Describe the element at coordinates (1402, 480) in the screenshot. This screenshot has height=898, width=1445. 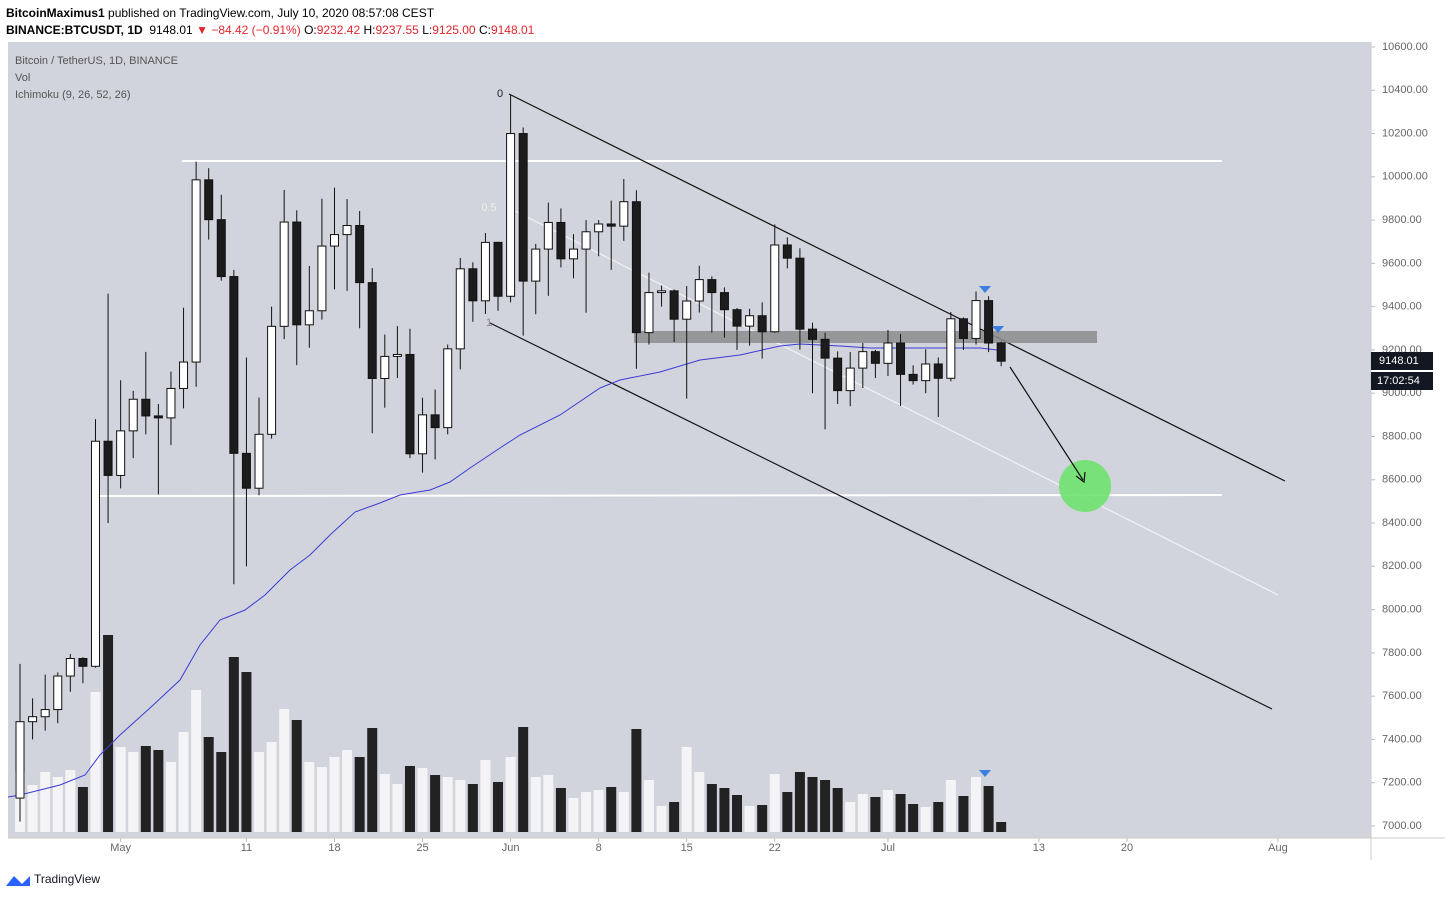
I see `y-tick-label: 8600.00` at that location.